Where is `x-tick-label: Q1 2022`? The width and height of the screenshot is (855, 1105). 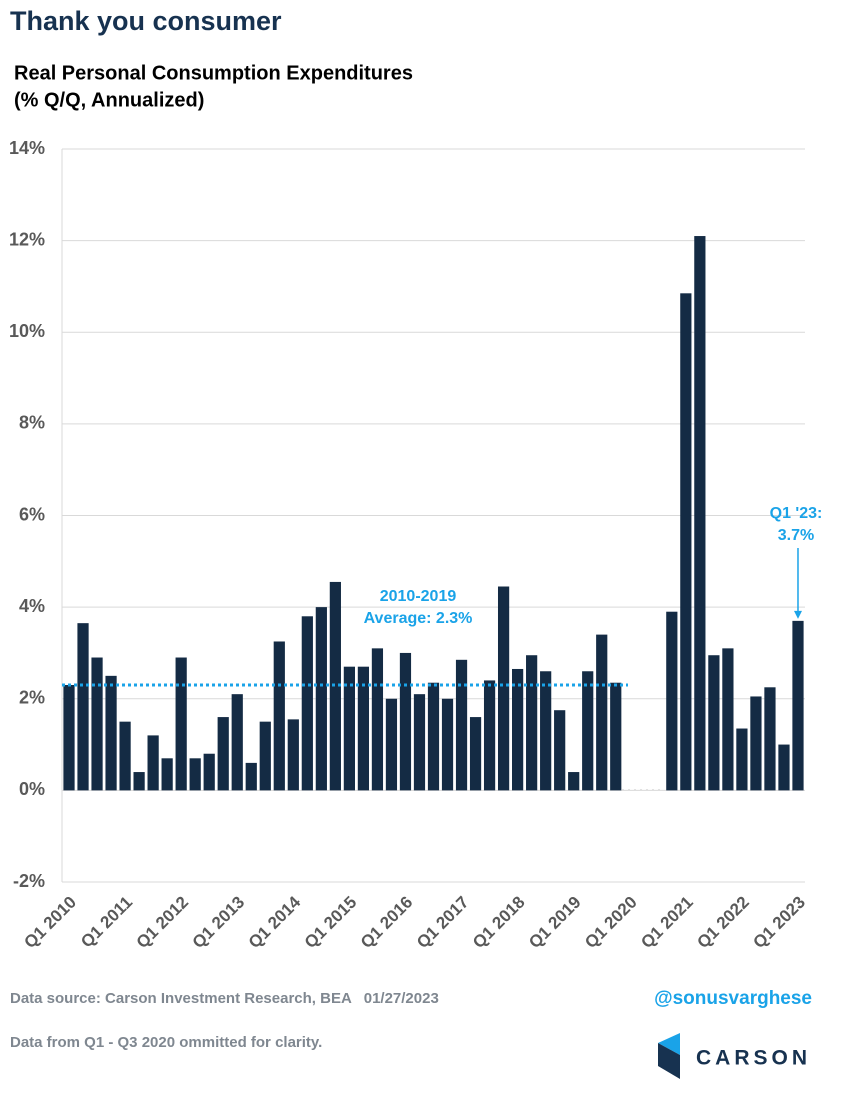 x-tick-label: Q1 2022 is located at coordinates (723, 923).